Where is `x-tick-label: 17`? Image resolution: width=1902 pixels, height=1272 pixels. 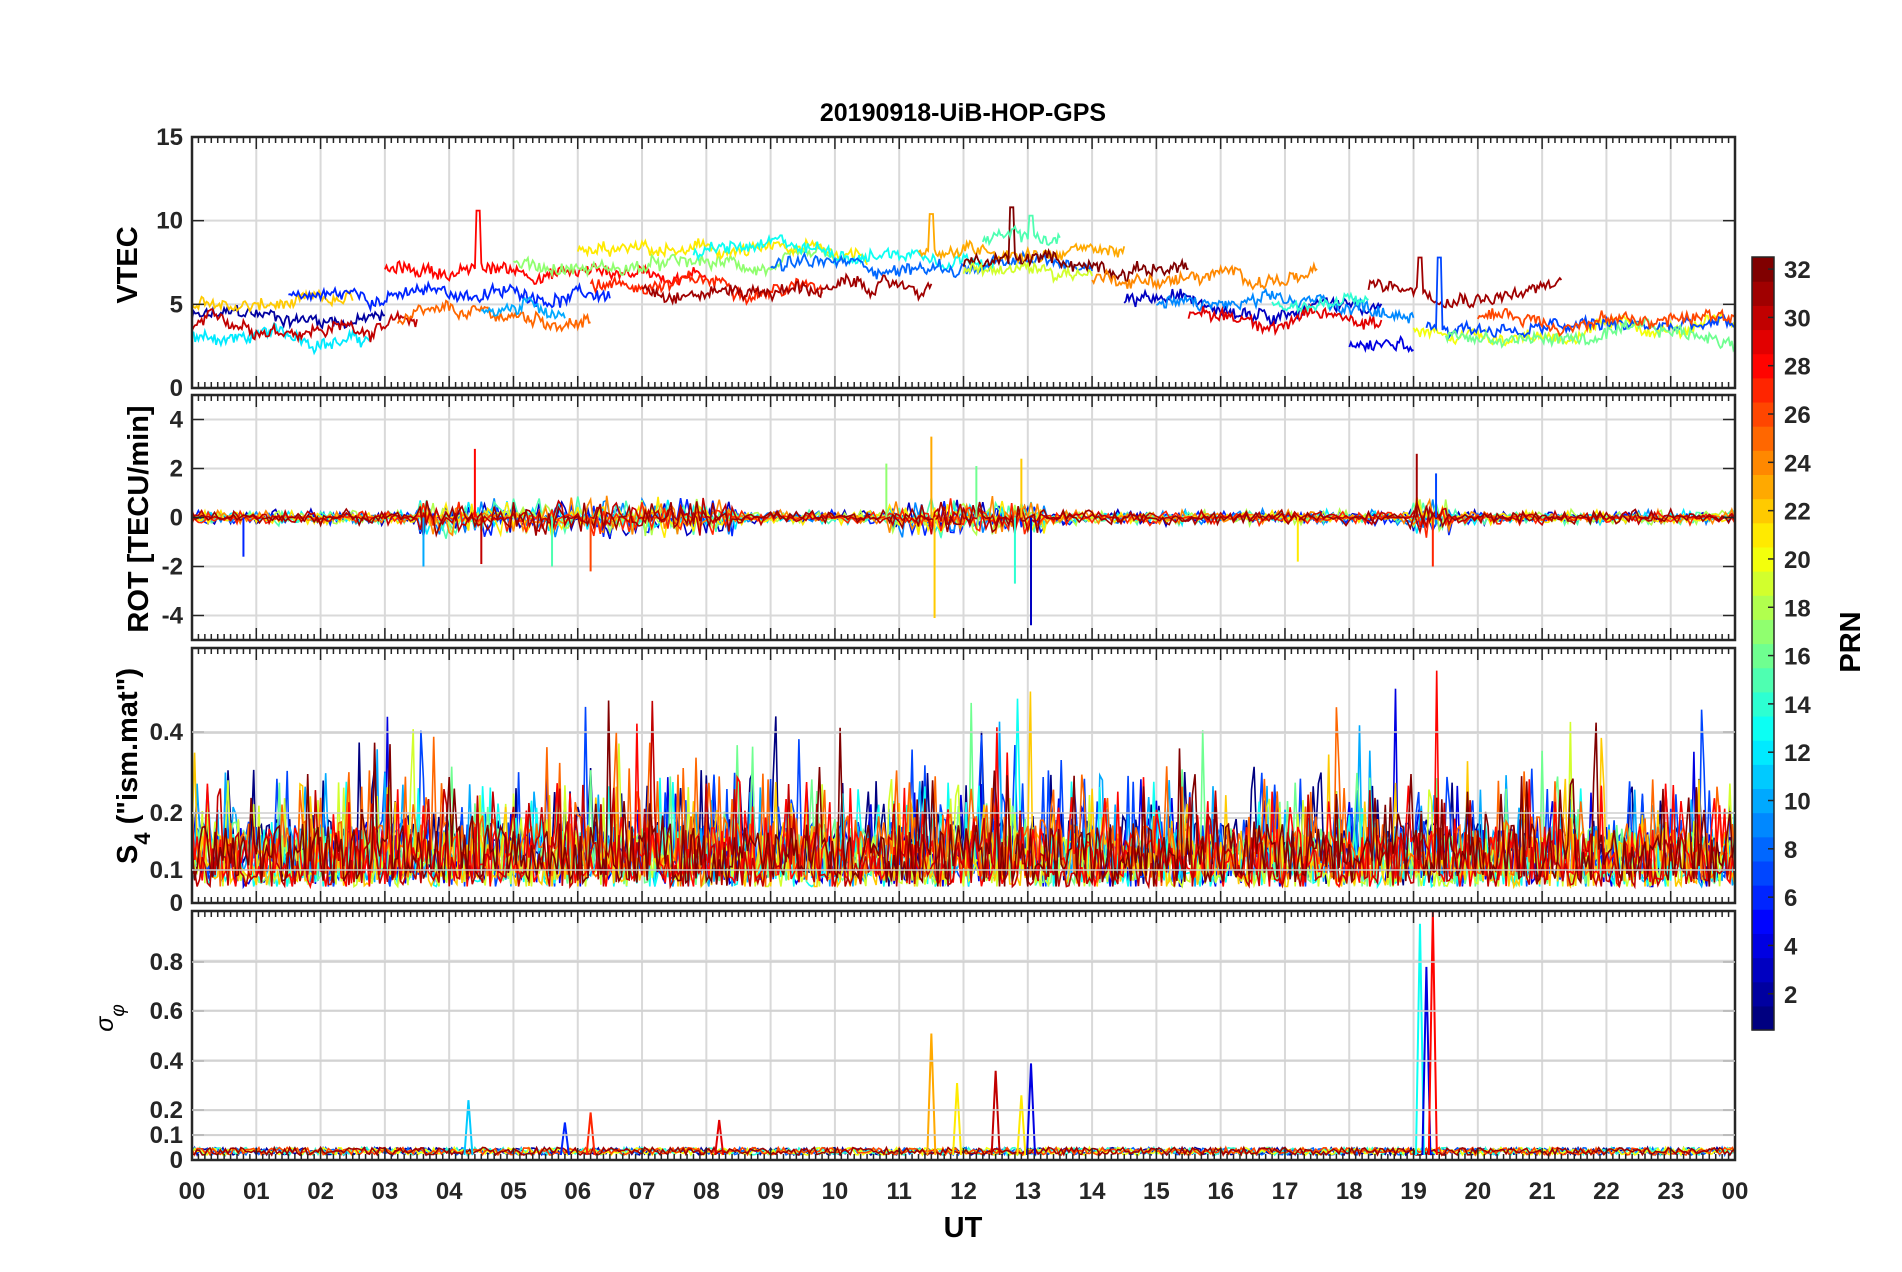 x-tick-label: 17 is located at coordinates (1285, 1191).